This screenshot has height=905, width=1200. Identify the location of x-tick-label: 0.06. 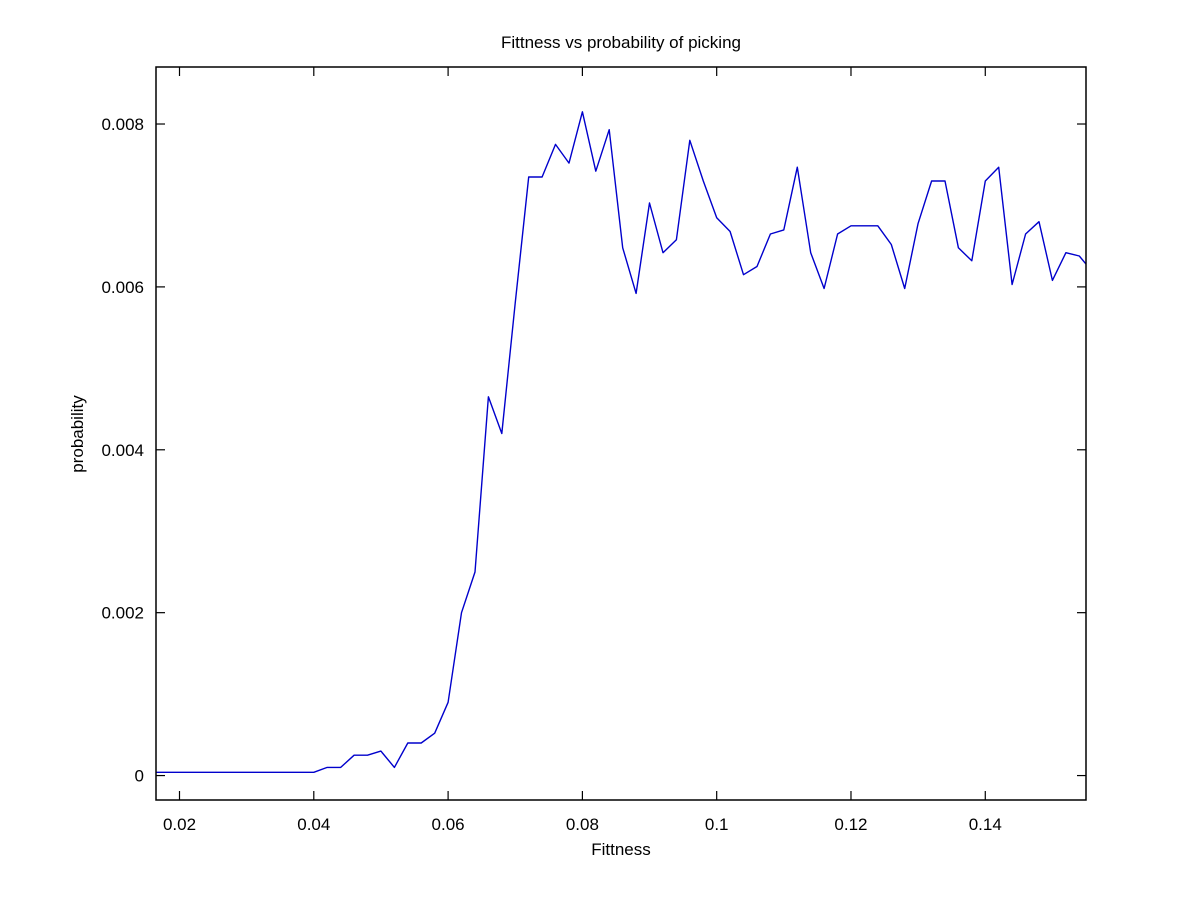
(448, 824).